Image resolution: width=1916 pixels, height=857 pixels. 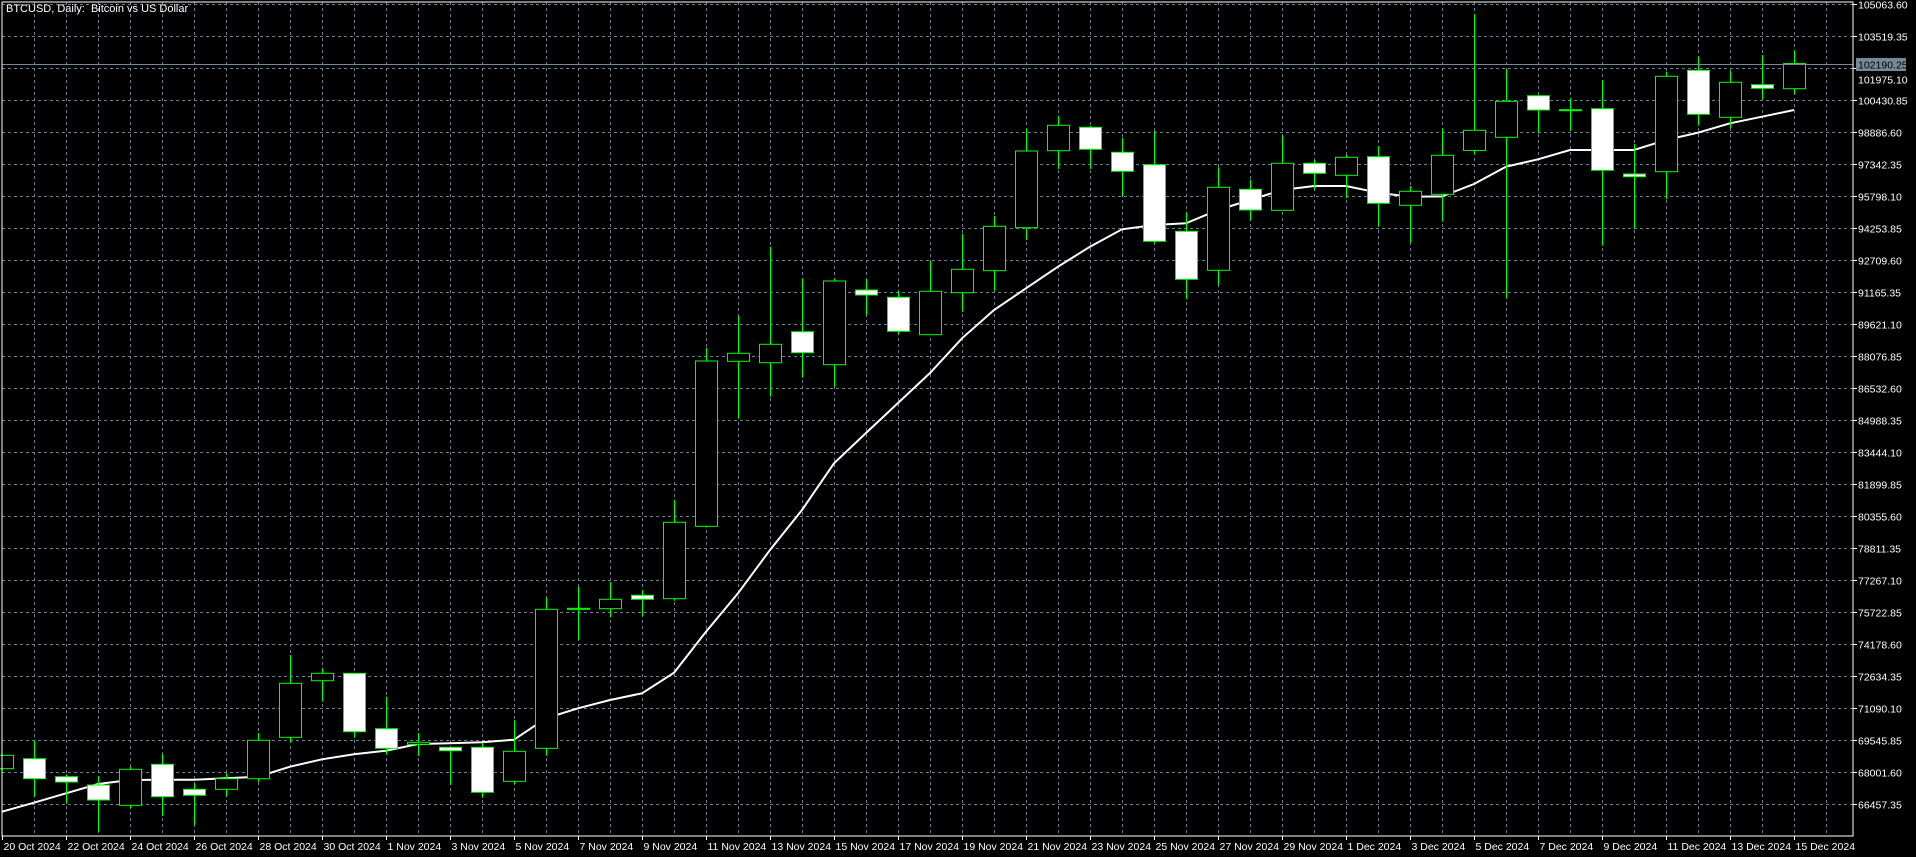 What do you see at coordinates (1883, 81) in the screenshot?
I see `price-tick-label: 101975.10` at bounding box center [1883, 81].